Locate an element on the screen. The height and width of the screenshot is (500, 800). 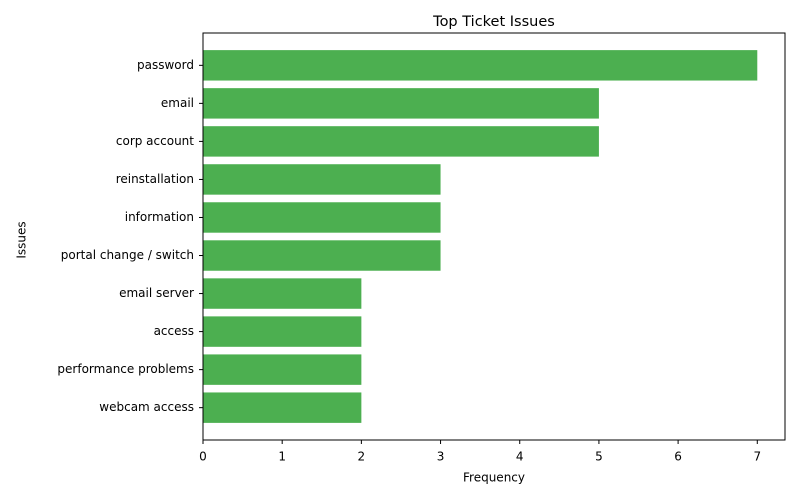
x-tick-label: 6 is located at coordinates (678, 457).